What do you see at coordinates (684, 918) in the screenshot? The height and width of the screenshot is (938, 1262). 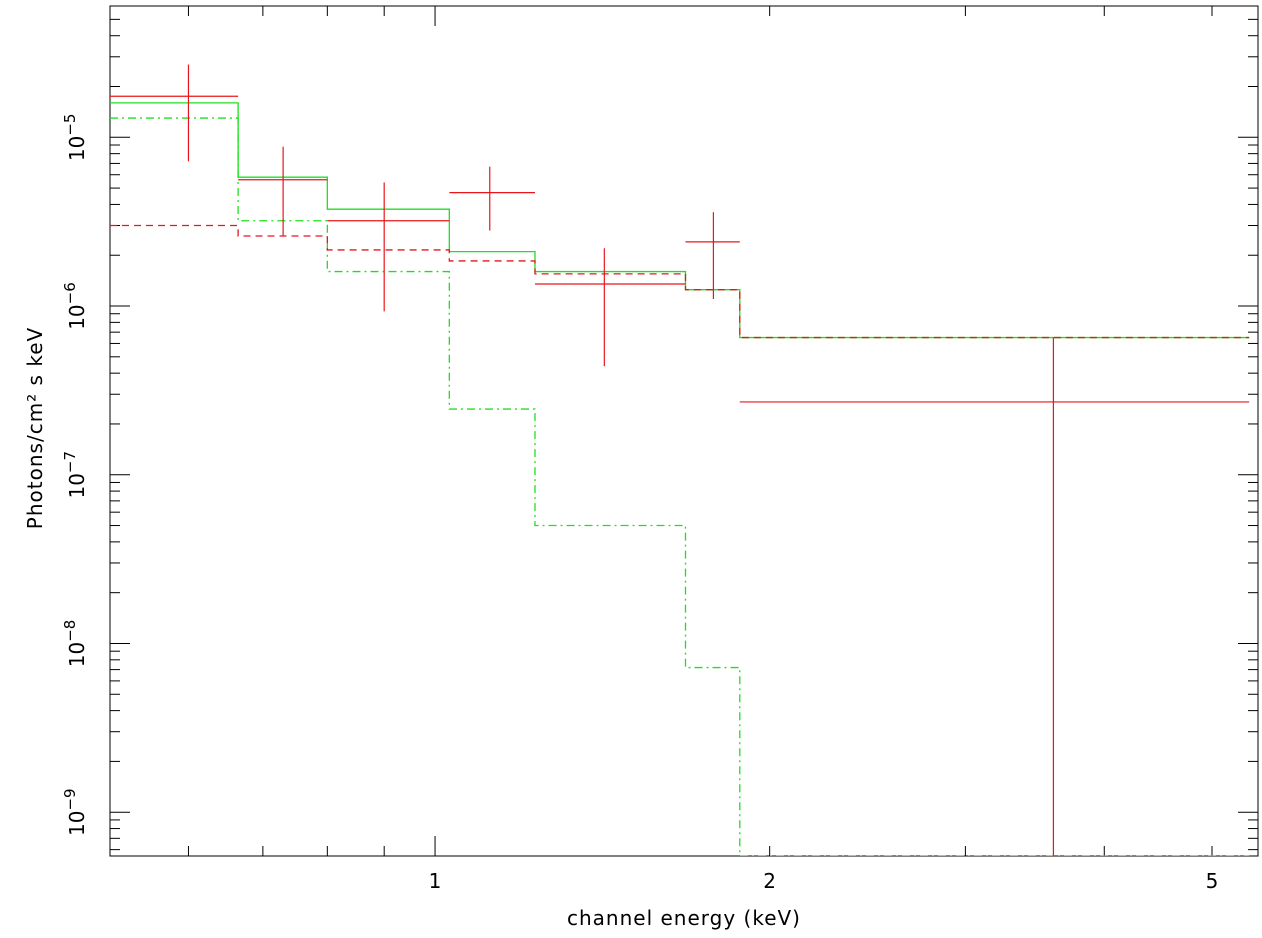 I see `x-axis-label: channel energy (keV)` at bounding box center [684, 918].